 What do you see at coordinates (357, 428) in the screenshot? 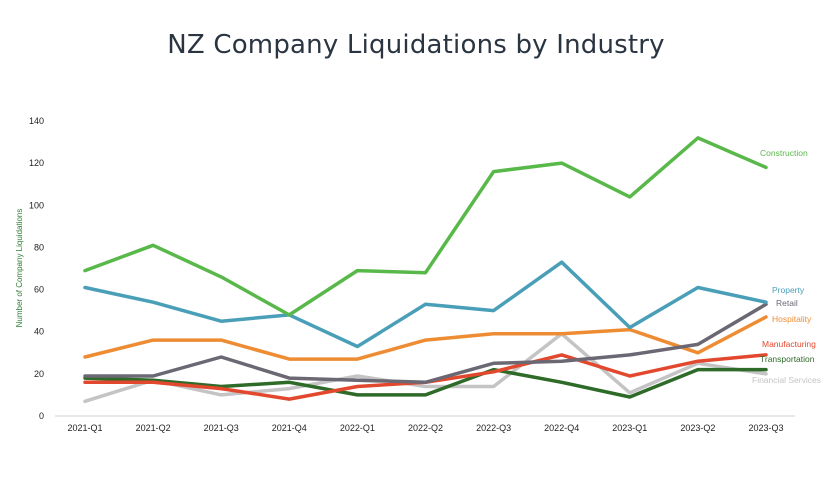
I see `x-tick-label: 2022-Q1` at bounding box center [357, 428].